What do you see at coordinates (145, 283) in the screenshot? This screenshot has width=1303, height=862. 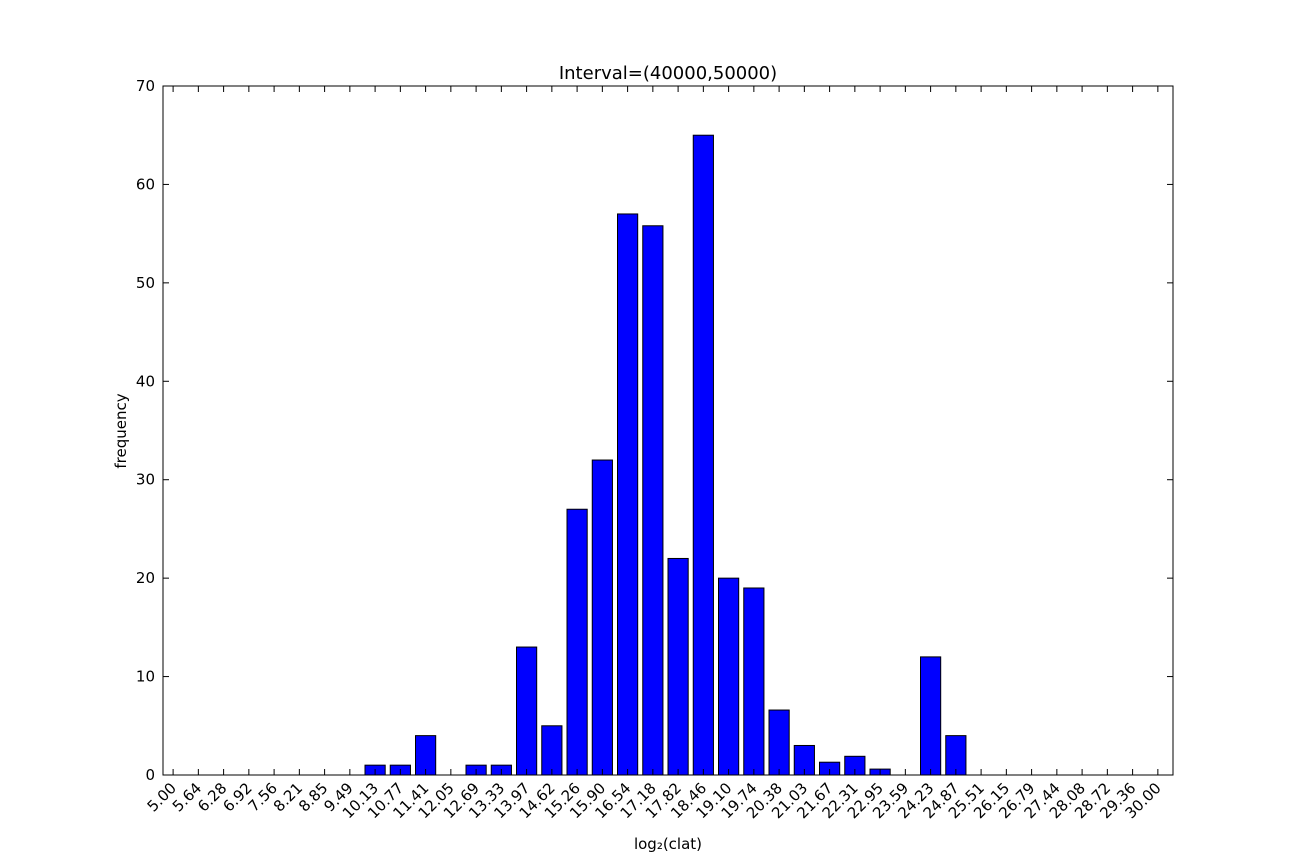 I see `y-tick-label: 50` at bounding box center [145, 283].